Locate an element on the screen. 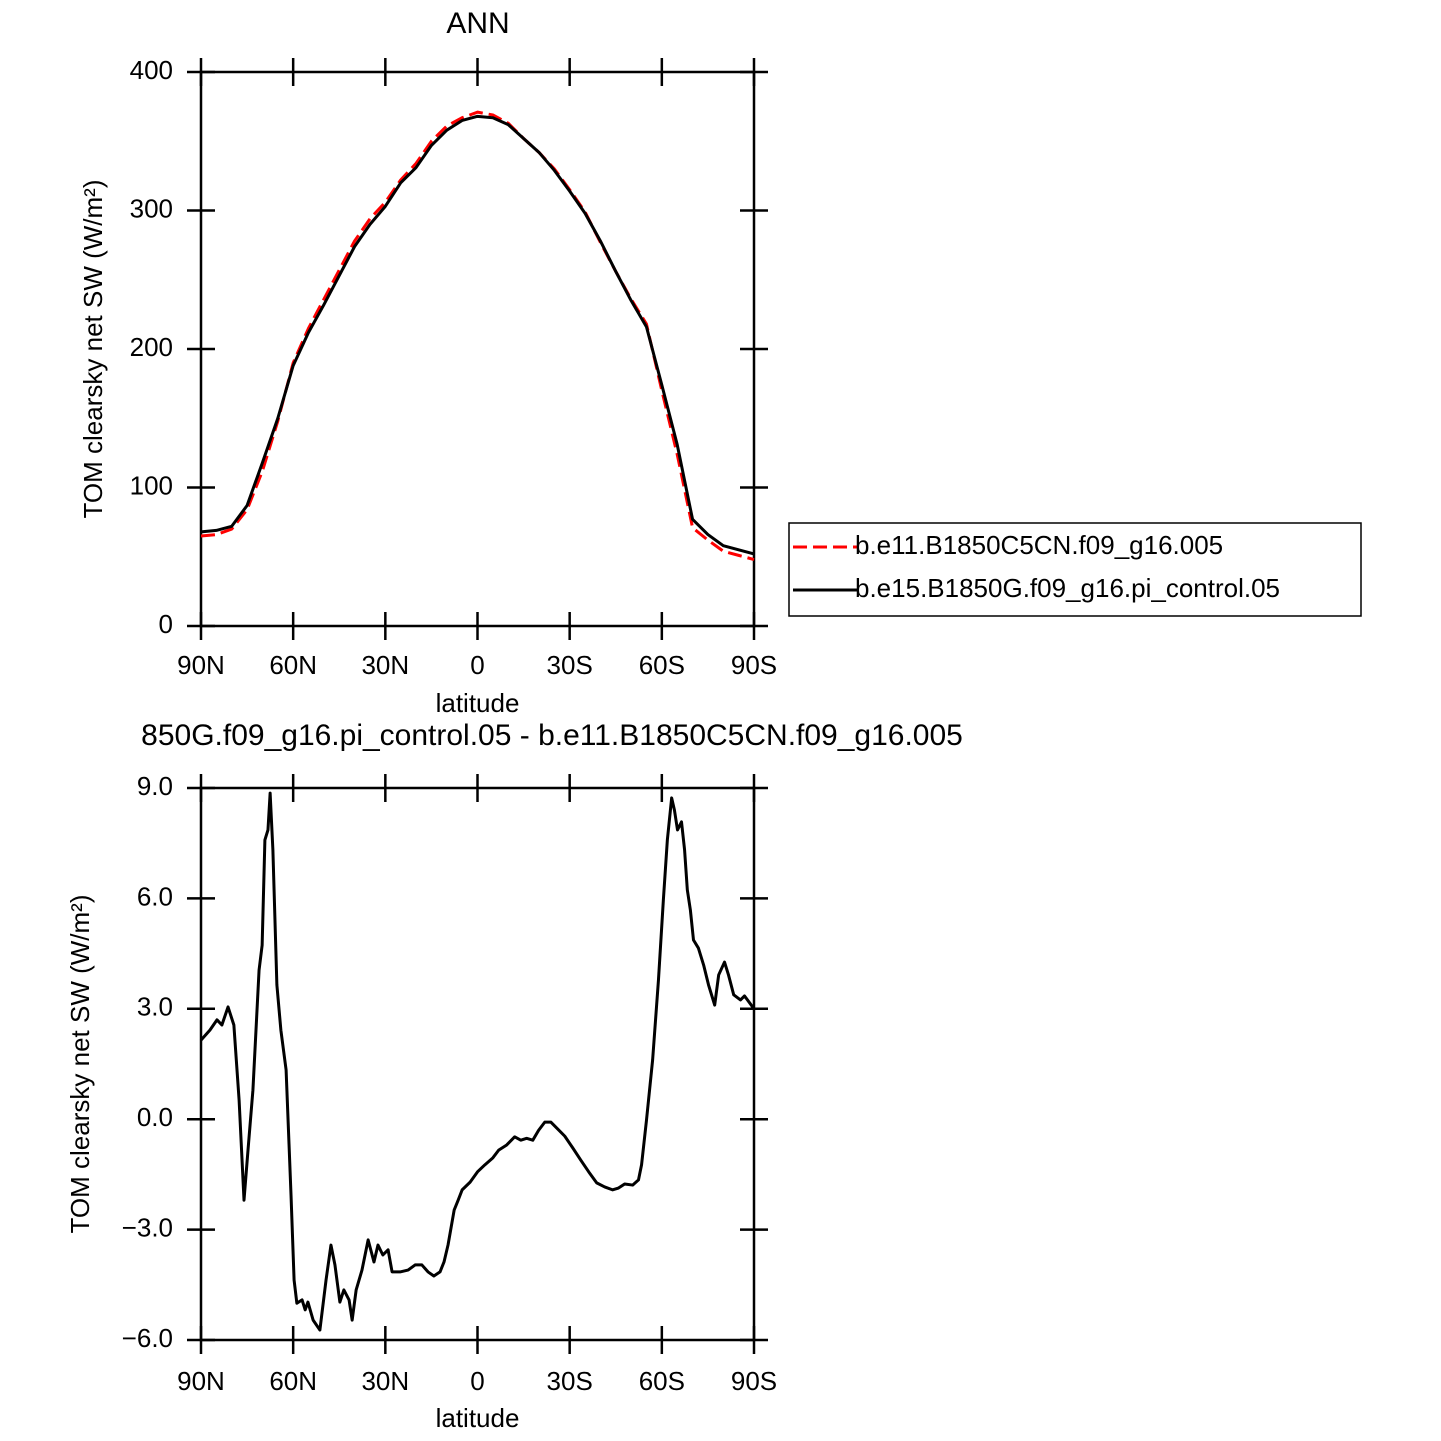 The width and height of the screenshot is (1441, 1441). y-tick-label: 9.0 is located at coordinates (155, 786).